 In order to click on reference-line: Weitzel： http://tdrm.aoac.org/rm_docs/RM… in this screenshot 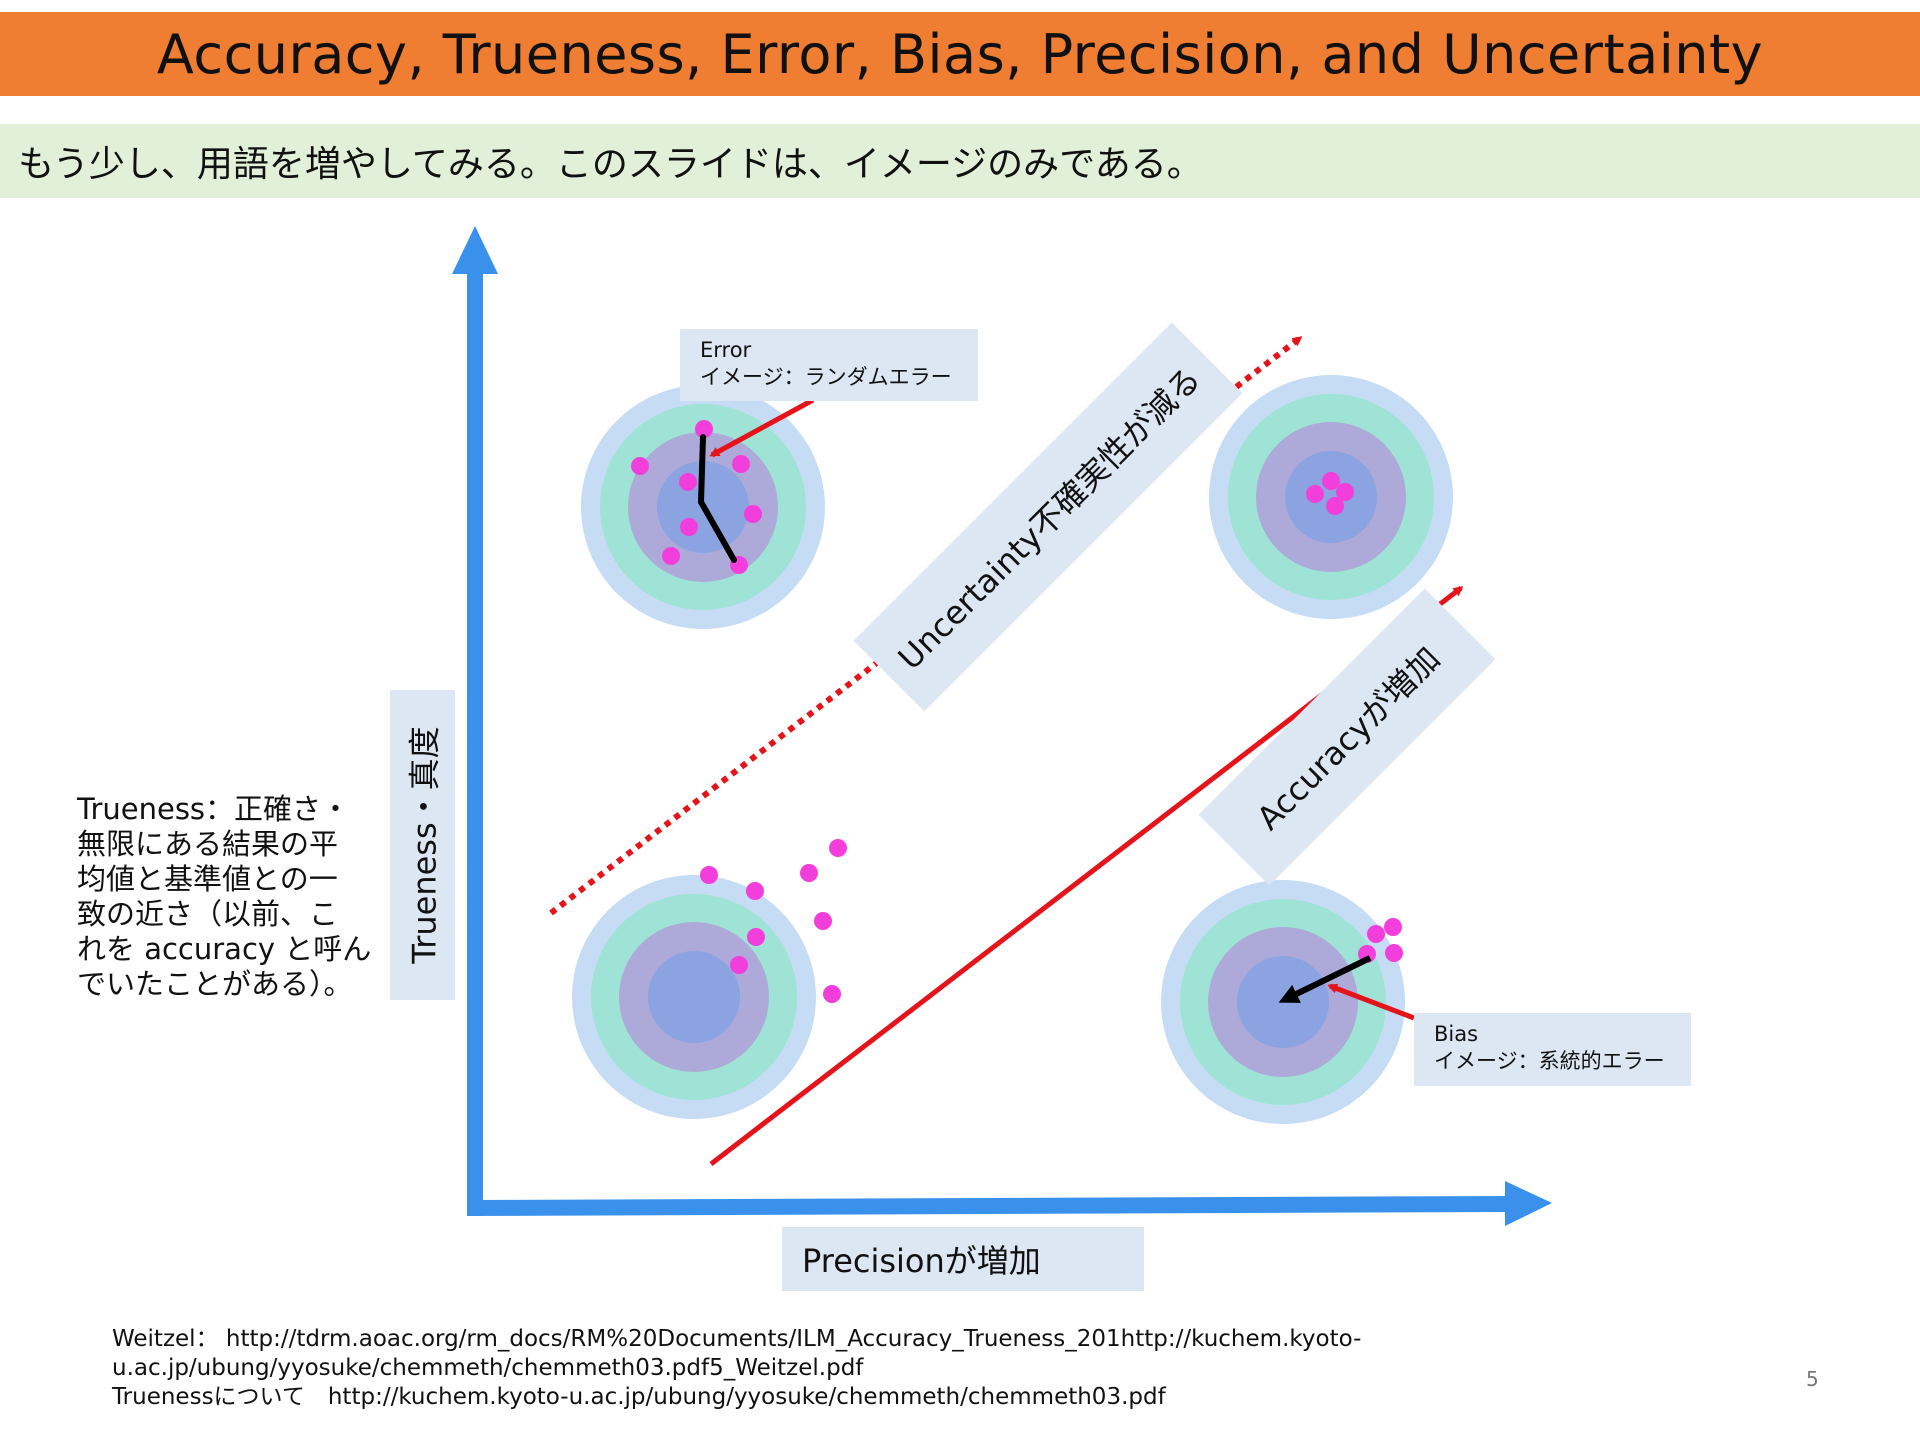, I will do `click(737, 1339)`.